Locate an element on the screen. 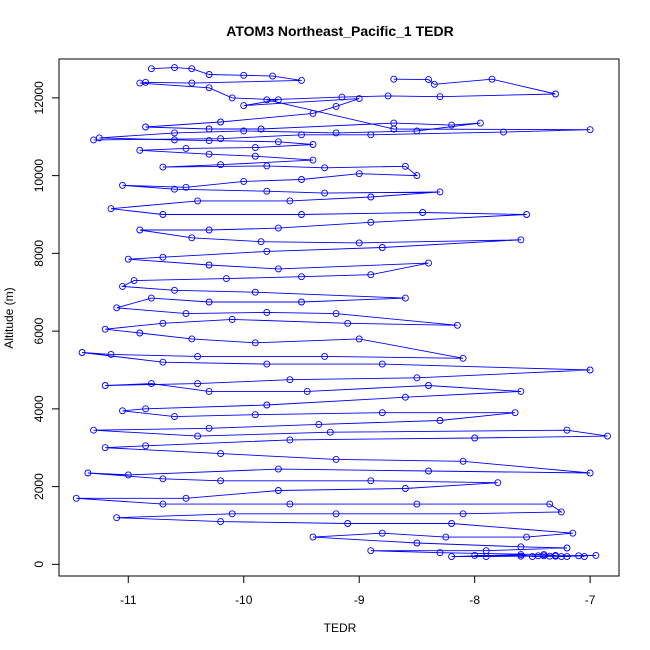 The width and height of the screenshot is (650, 650). chart-title: ATOM3 Northeast_Pacific_1 TEDR is located at coordinates (339, 31).